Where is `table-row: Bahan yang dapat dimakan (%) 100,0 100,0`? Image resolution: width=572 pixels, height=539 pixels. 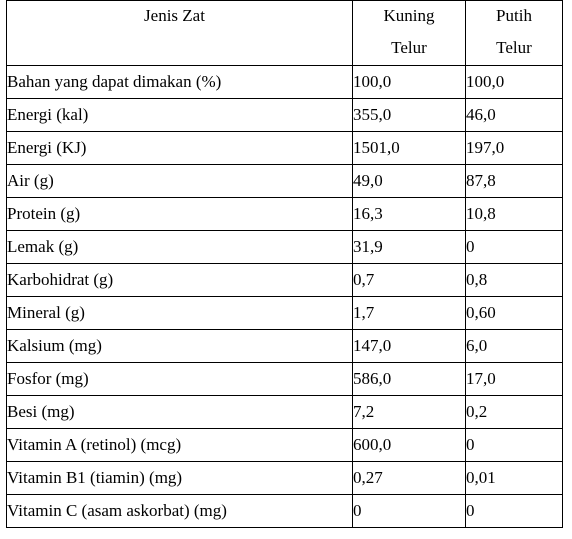
table-row: Bahan yang dapat dimakan (%) 100,0 100,0 is located at coordinates (284, 82).